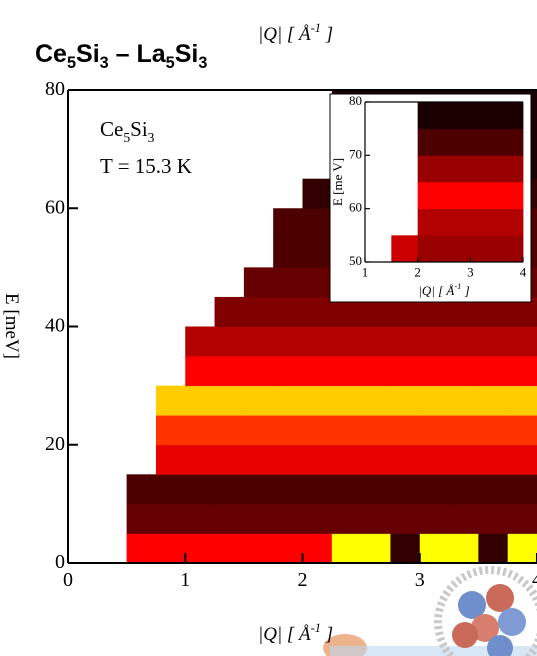 This screenshot has height=656, width=537. I want to click on y-axis-label: E [me V], so click(337, 182).